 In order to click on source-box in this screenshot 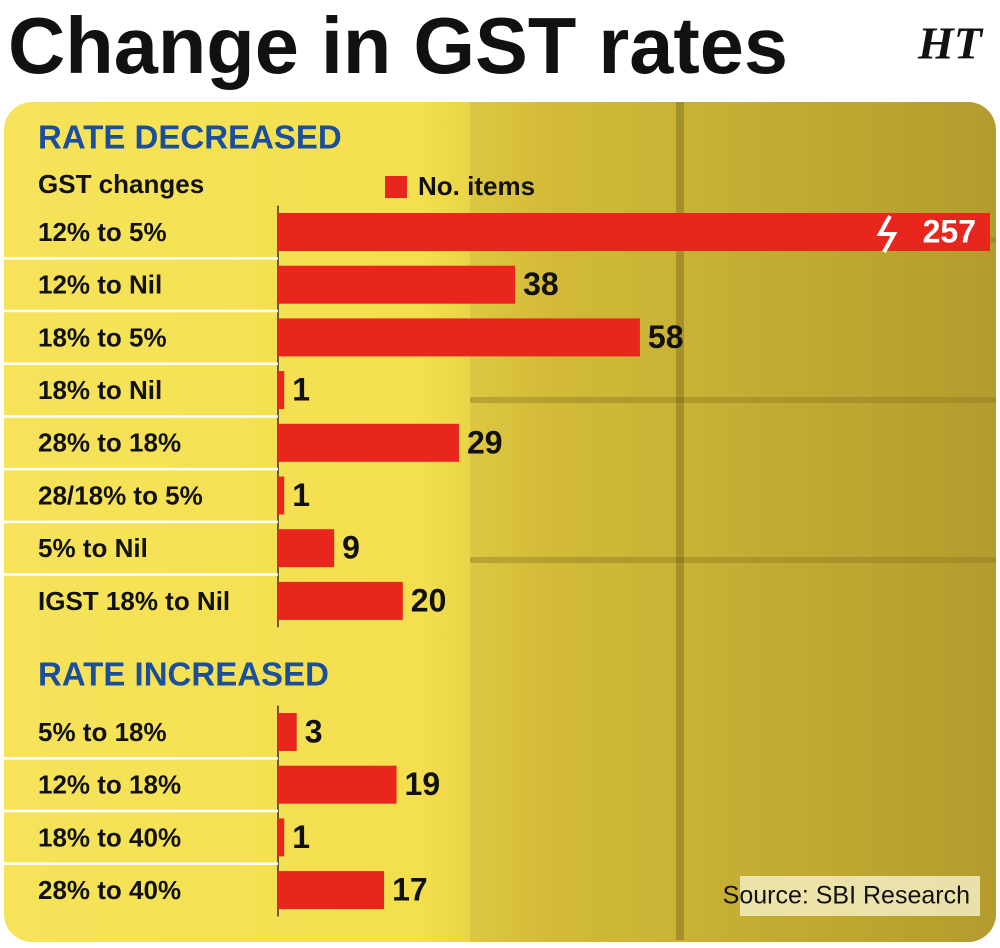, I will do `click(860, 896)`.